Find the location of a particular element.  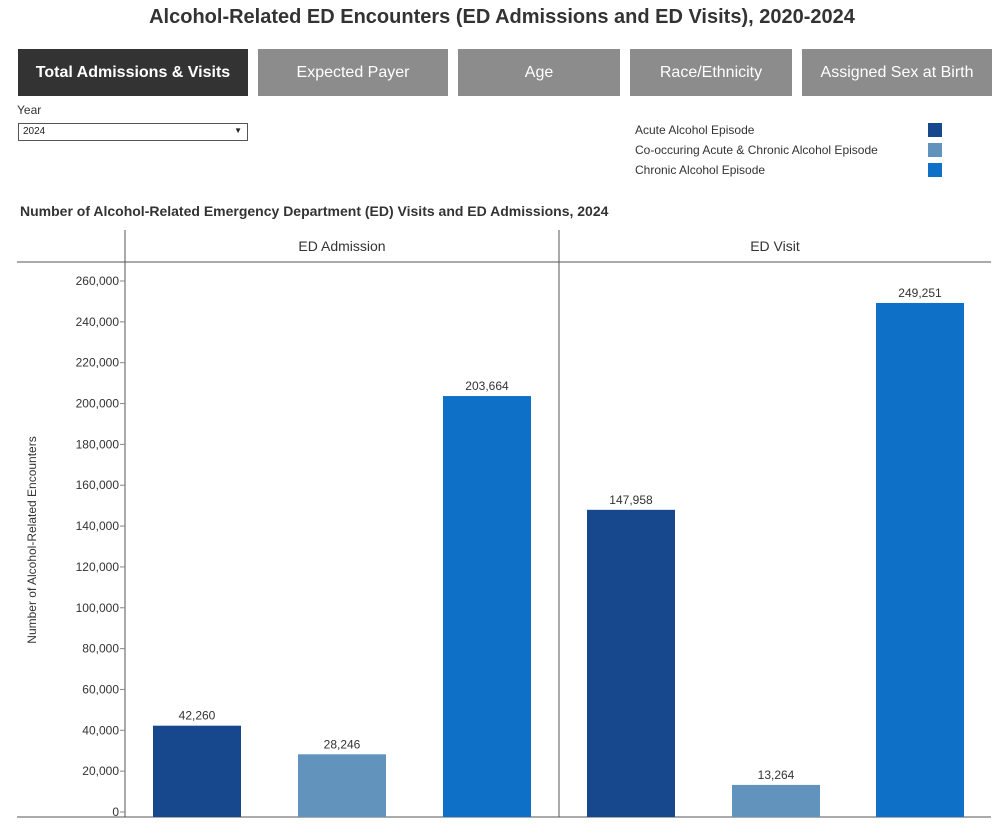

y-tick-label: 80,000 is located at coordinates (100, 649).